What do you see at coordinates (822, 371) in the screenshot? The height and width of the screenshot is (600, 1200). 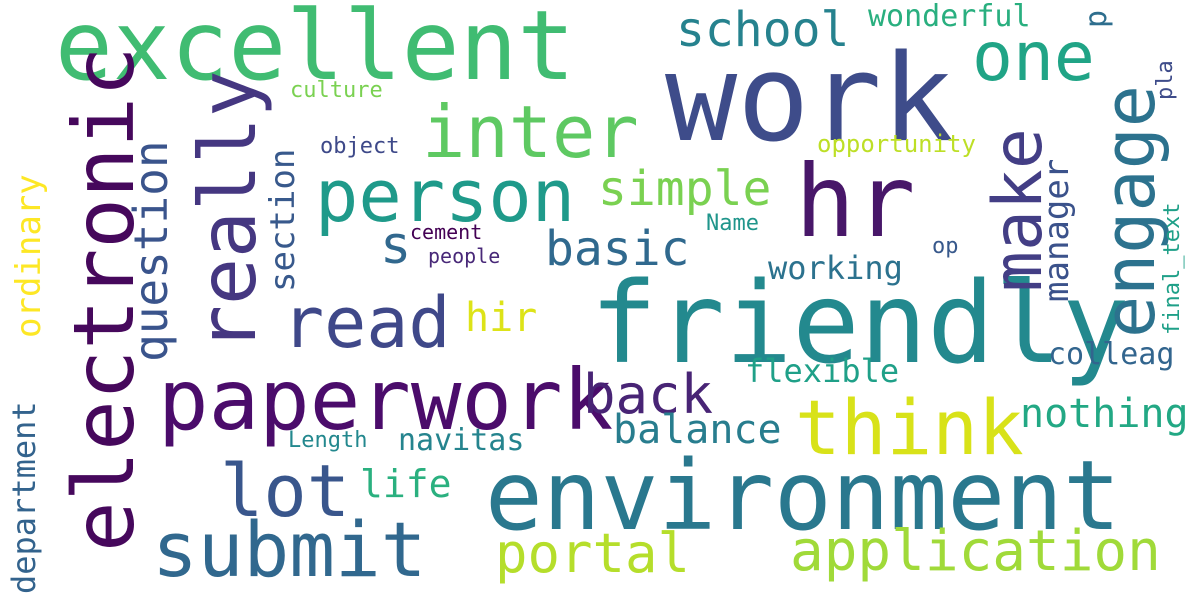 I see `word-flexible: flexible` at bounding box center [822, 371].